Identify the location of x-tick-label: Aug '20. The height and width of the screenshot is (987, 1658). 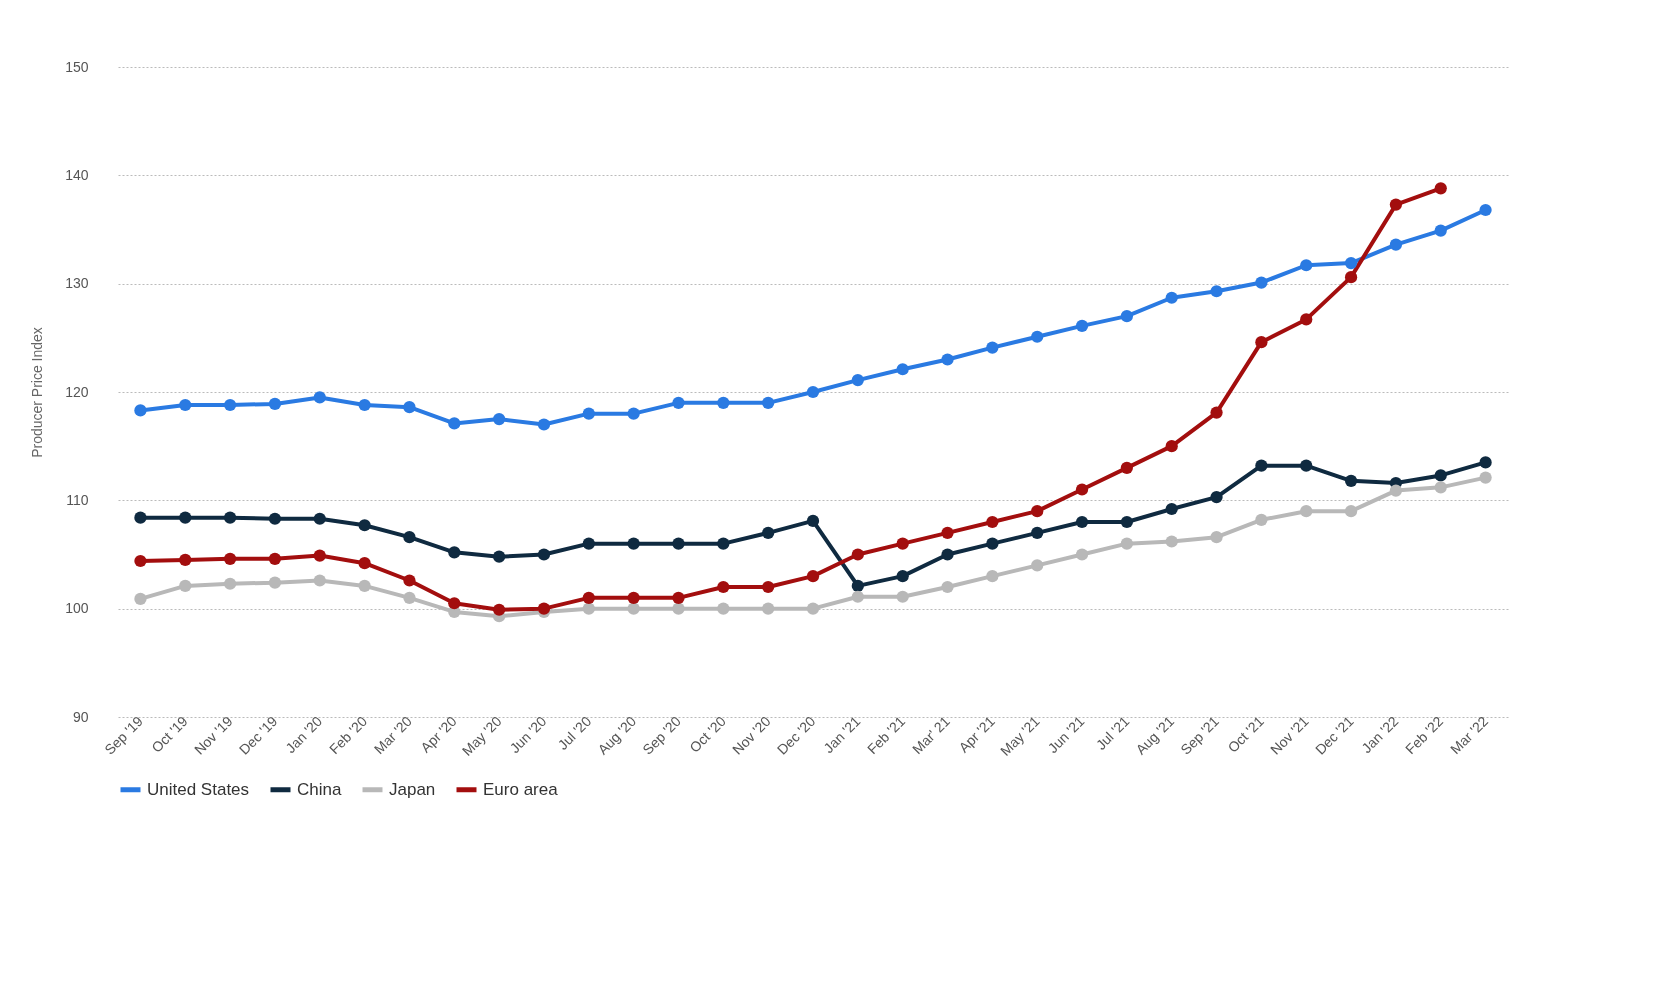
(617, 735).